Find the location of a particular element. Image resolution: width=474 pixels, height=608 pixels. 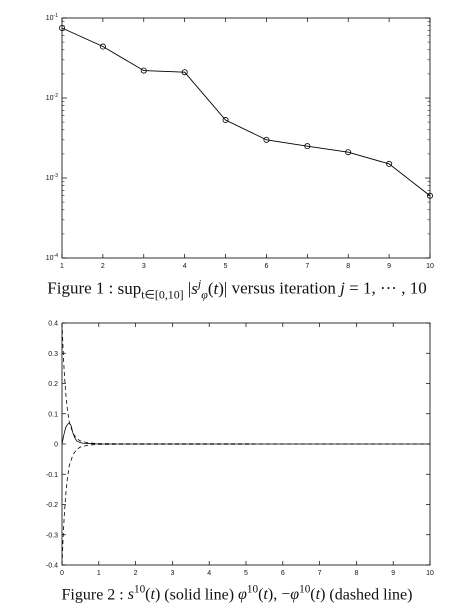

figure-1-x-tick-label: 7 is located at coordinates (307, 266).